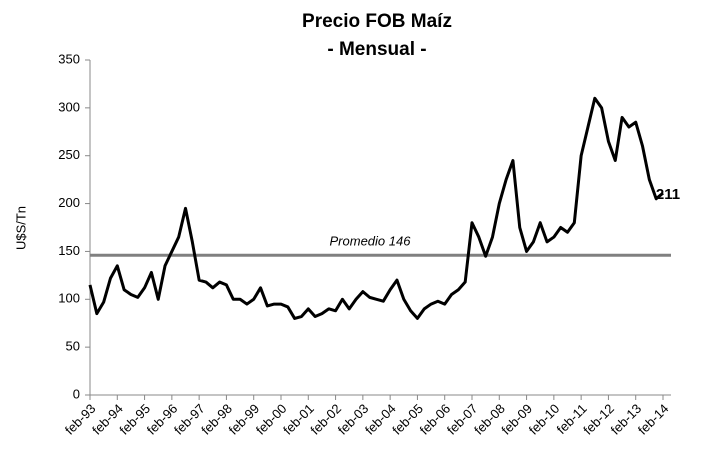  I want to click on y-tick-label: 100, so click(69, 298).